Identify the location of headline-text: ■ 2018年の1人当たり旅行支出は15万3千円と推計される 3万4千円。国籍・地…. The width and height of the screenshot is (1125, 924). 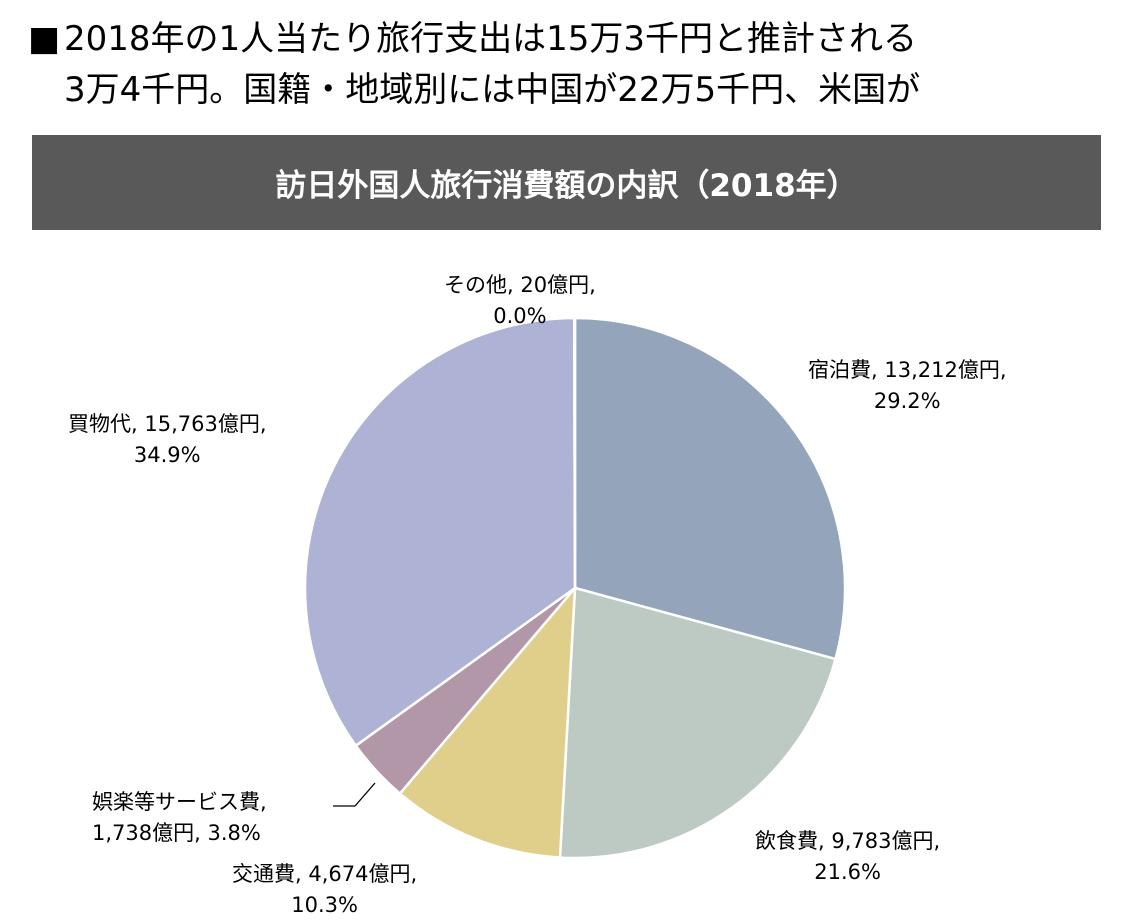
(576, 65).